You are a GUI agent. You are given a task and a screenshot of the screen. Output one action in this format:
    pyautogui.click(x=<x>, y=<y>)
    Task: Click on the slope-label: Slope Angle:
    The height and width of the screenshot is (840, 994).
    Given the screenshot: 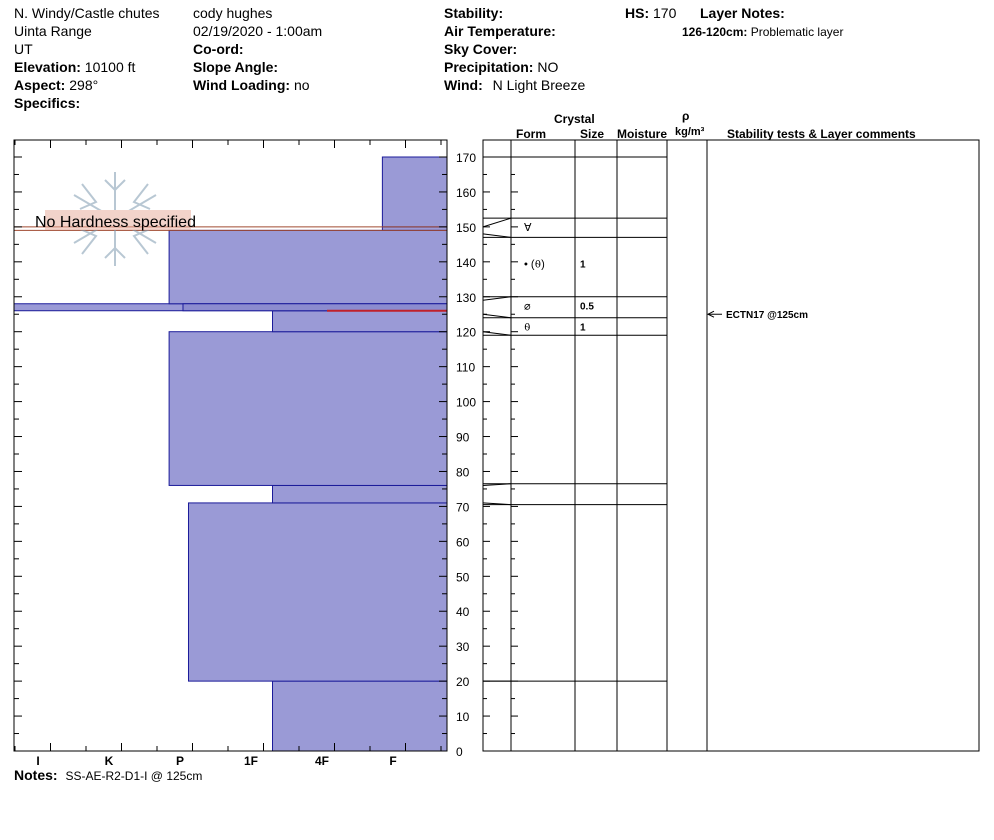 What is the action you would take?
    pyautogui.click(x=236, y=67)
    